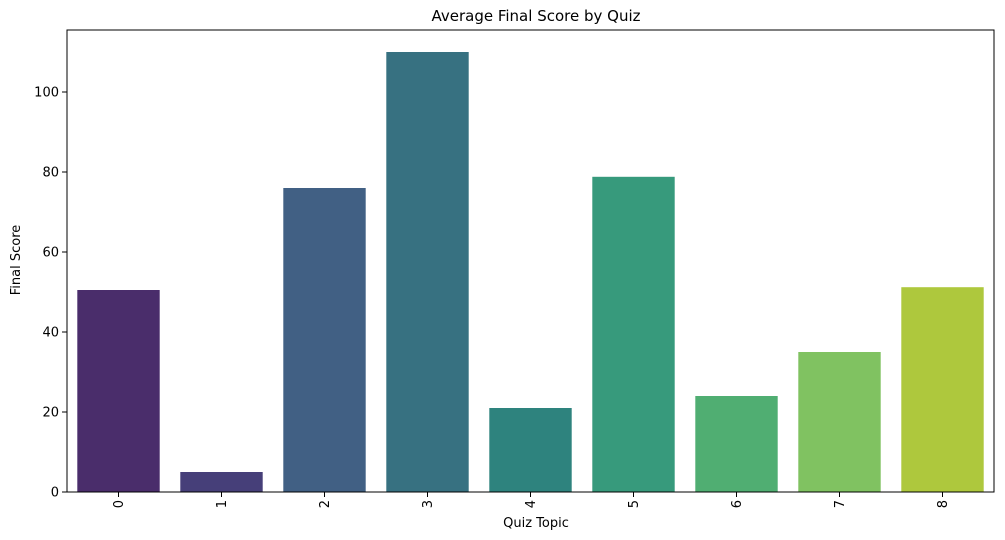 The image size is (1005, 540). Describe the element at coordinates (531, 504) in the screenshot. I see `x-tick-label: 4` at that location.